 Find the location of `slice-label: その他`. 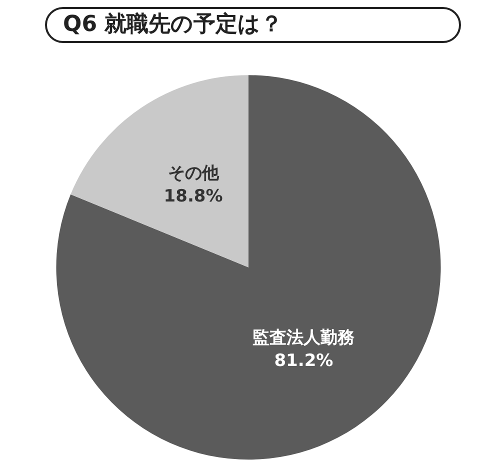

slice-label: その他 is located at coordinates (194, 174).